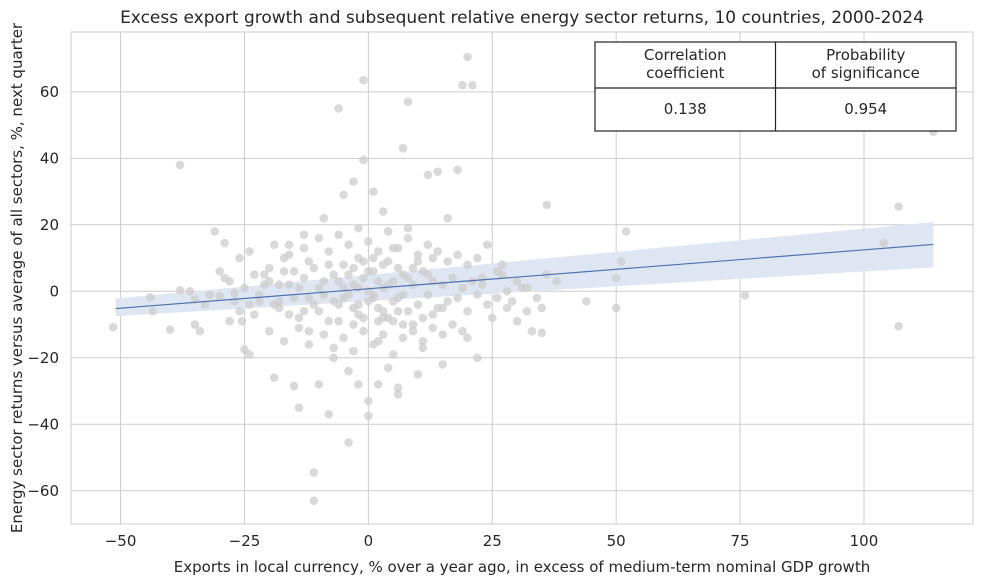 The height and width of the screenshot is (584, 984). I want to click on x-tick-label: 25, so click(492, 541).